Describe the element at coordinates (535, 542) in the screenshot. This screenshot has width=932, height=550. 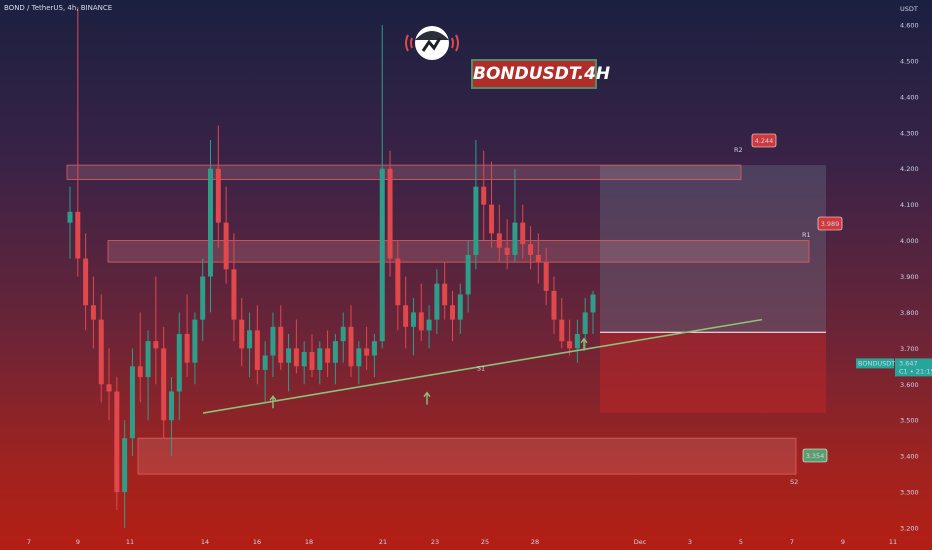
I see `x-tick-label: 28` at that location.